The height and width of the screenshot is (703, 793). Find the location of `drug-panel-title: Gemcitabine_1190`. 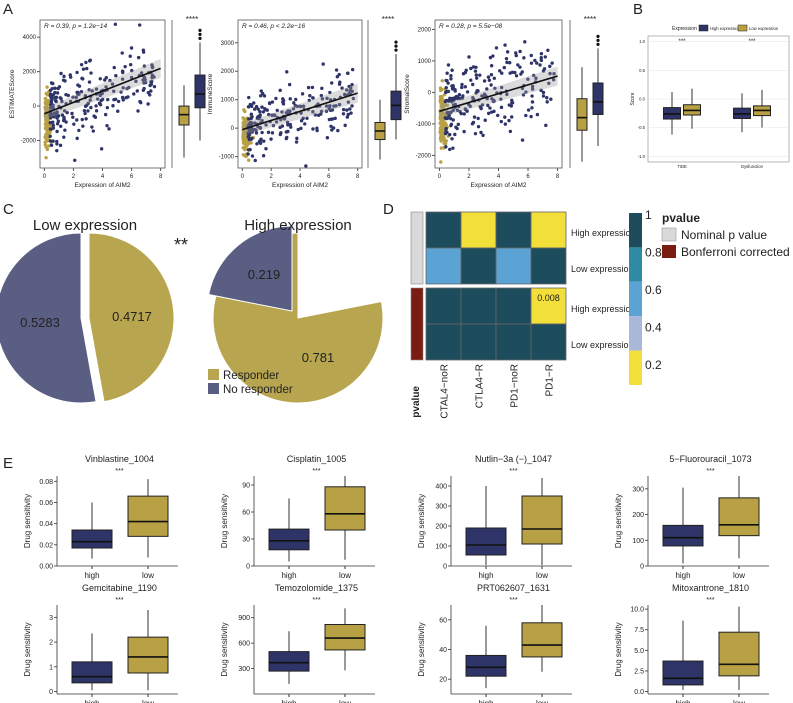

drug-panel-title: Gemcitabine_1190 is located at coordinates (119, 588).